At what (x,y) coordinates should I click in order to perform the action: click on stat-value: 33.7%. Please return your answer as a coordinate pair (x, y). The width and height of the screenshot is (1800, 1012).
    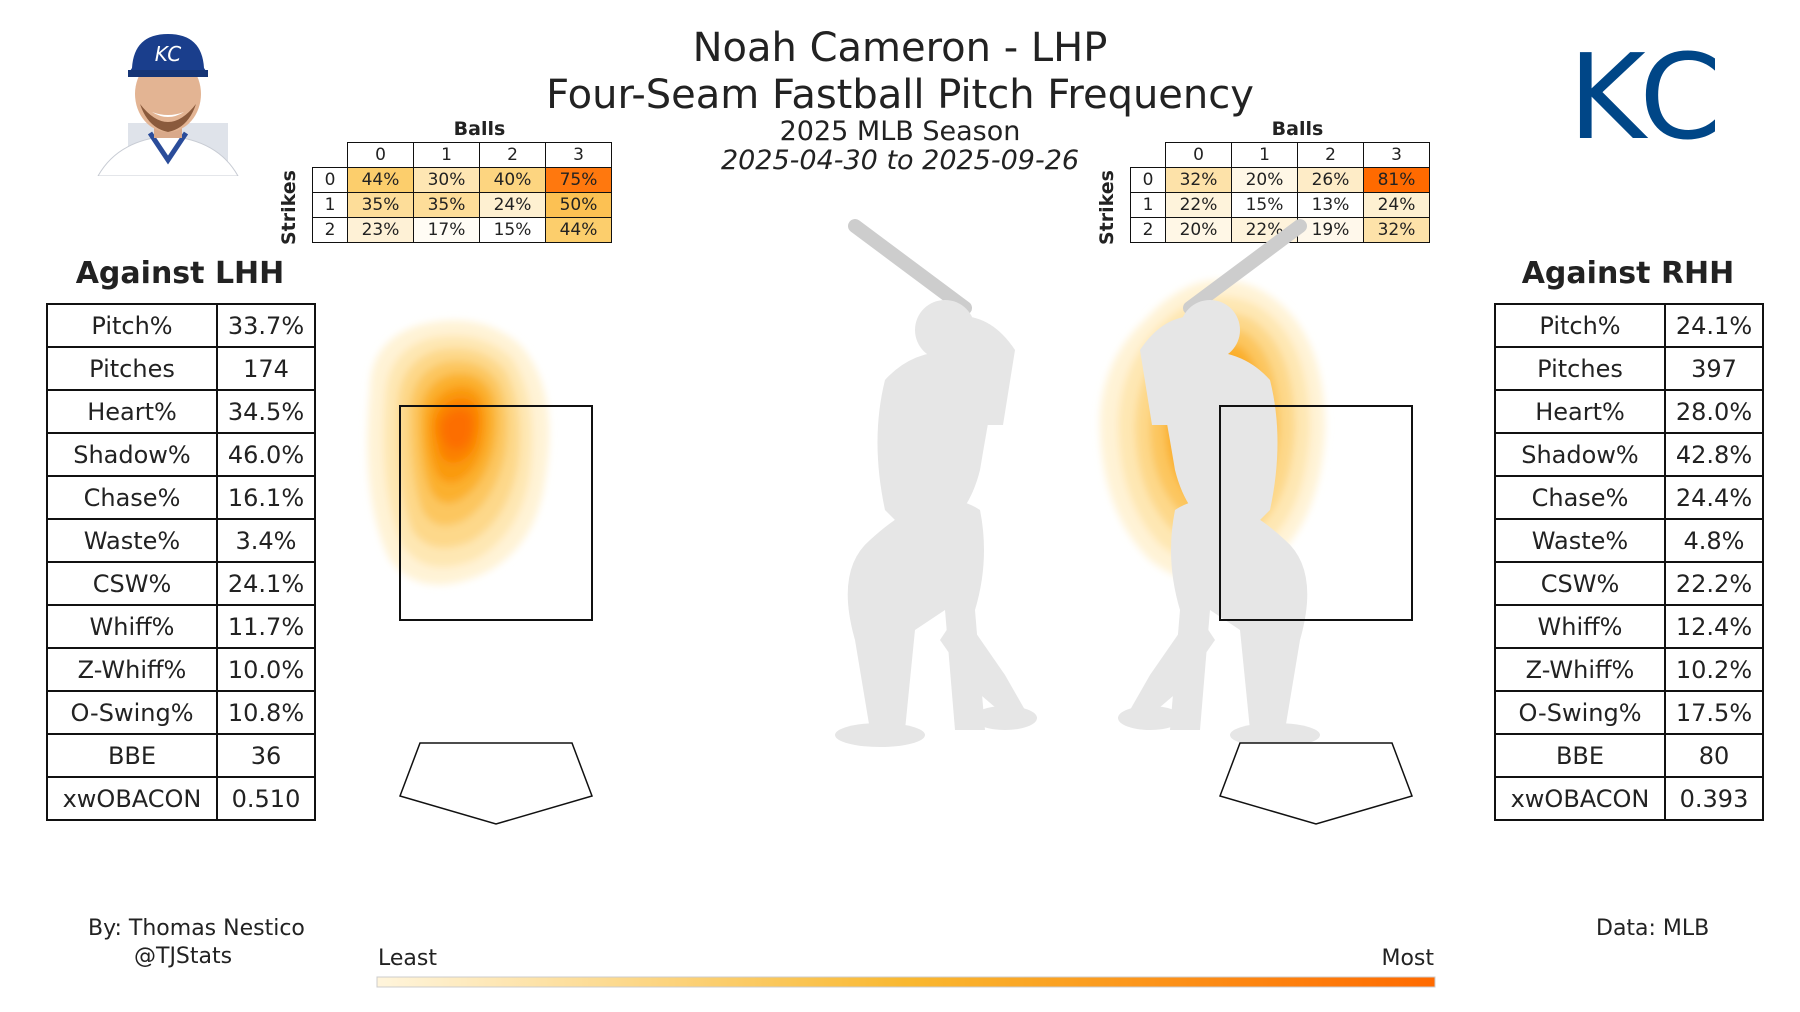
    Looking at the image, I should click on (266, 325).